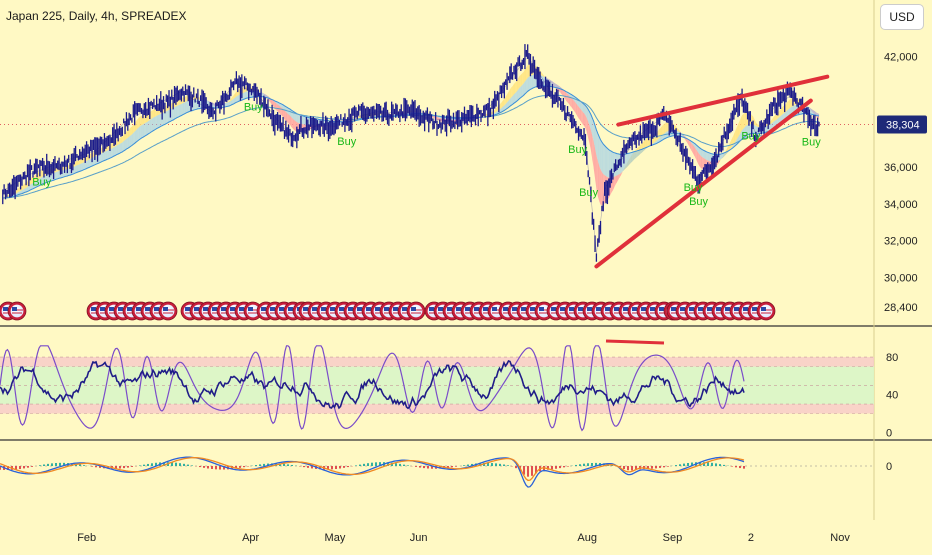  Describe the element at coordinates (346, 142) in the screenshot. I see `buy-signal-label: Buy` at that location.